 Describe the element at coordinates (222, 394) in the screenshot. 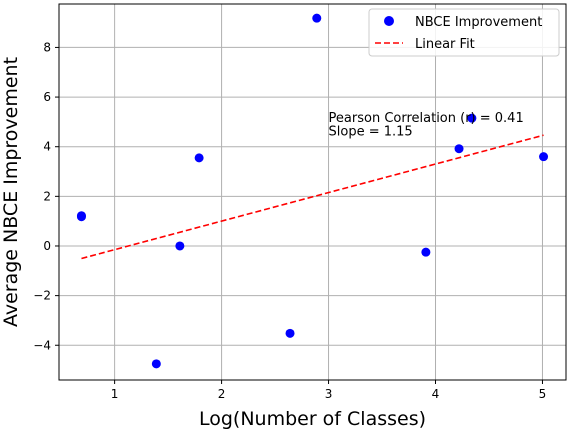

I see `x-tick-label: 2` at that location.